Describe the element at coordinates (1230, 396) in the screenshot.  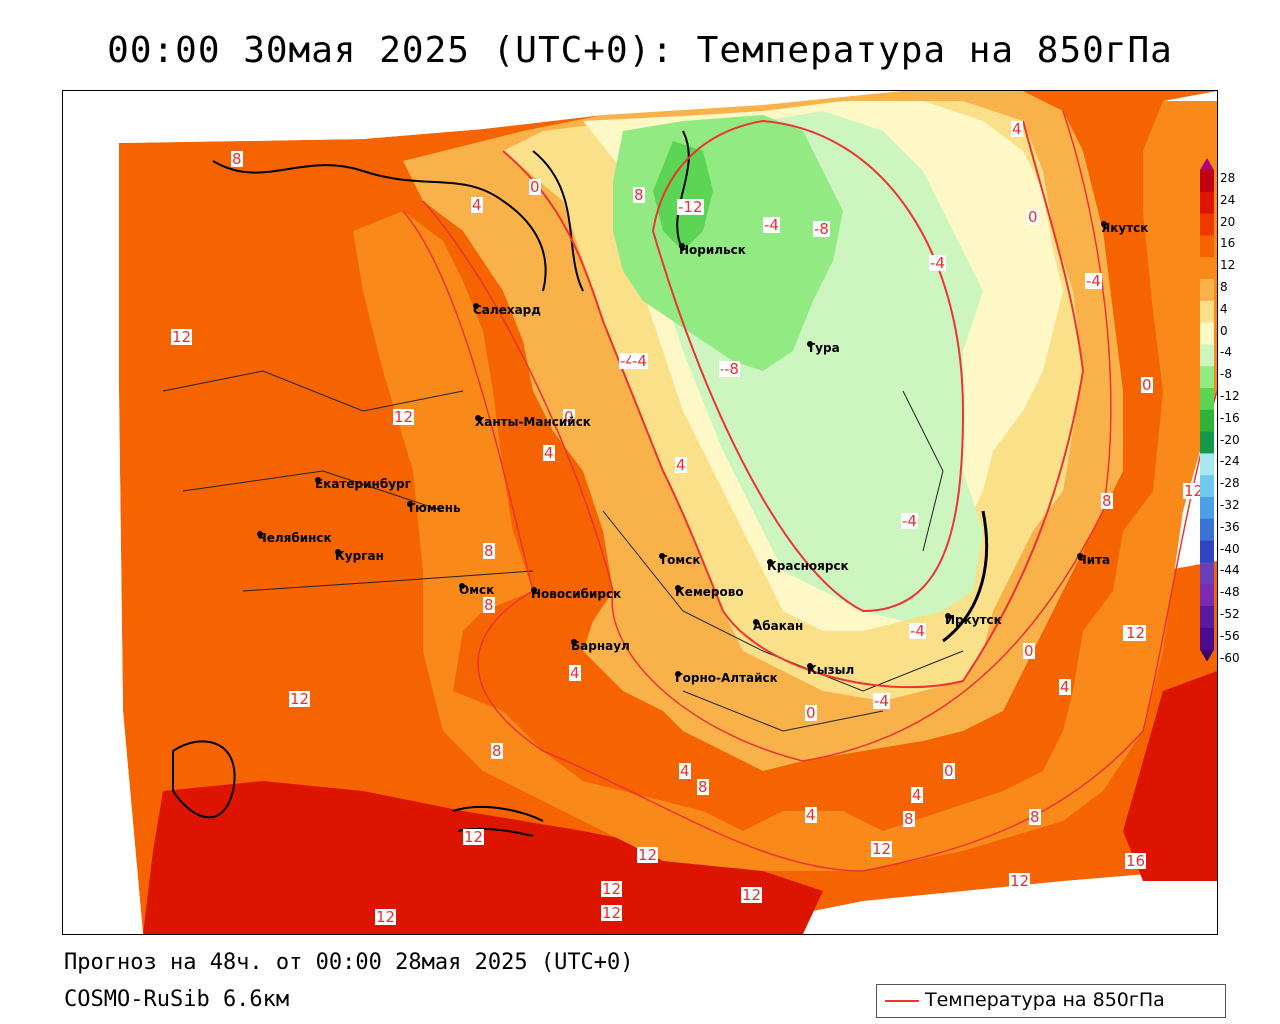
I see `colorbar-tick-label: -12` at that location.